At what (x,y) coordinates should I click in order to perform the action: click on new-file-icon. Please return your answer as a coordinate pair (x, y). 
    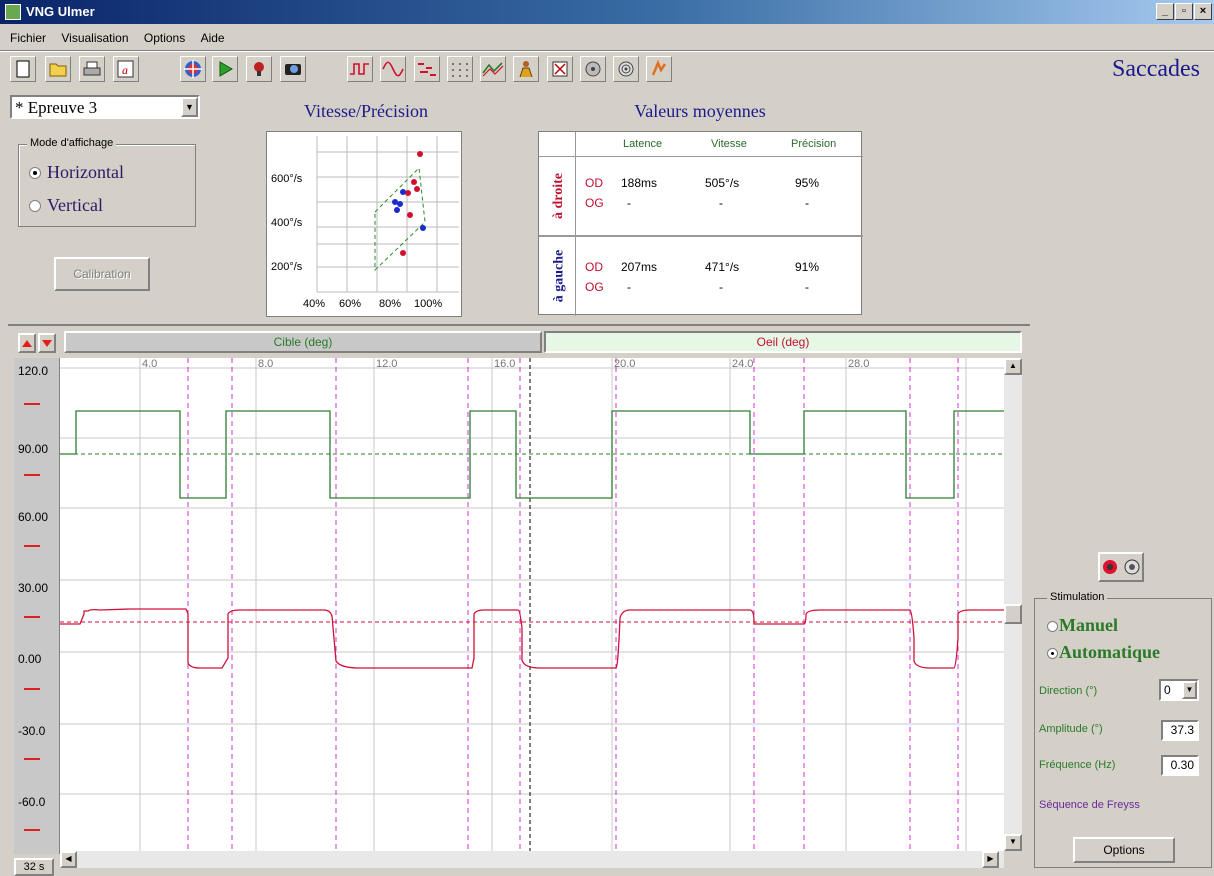
    Looking at the image, I should click on (23, 69).